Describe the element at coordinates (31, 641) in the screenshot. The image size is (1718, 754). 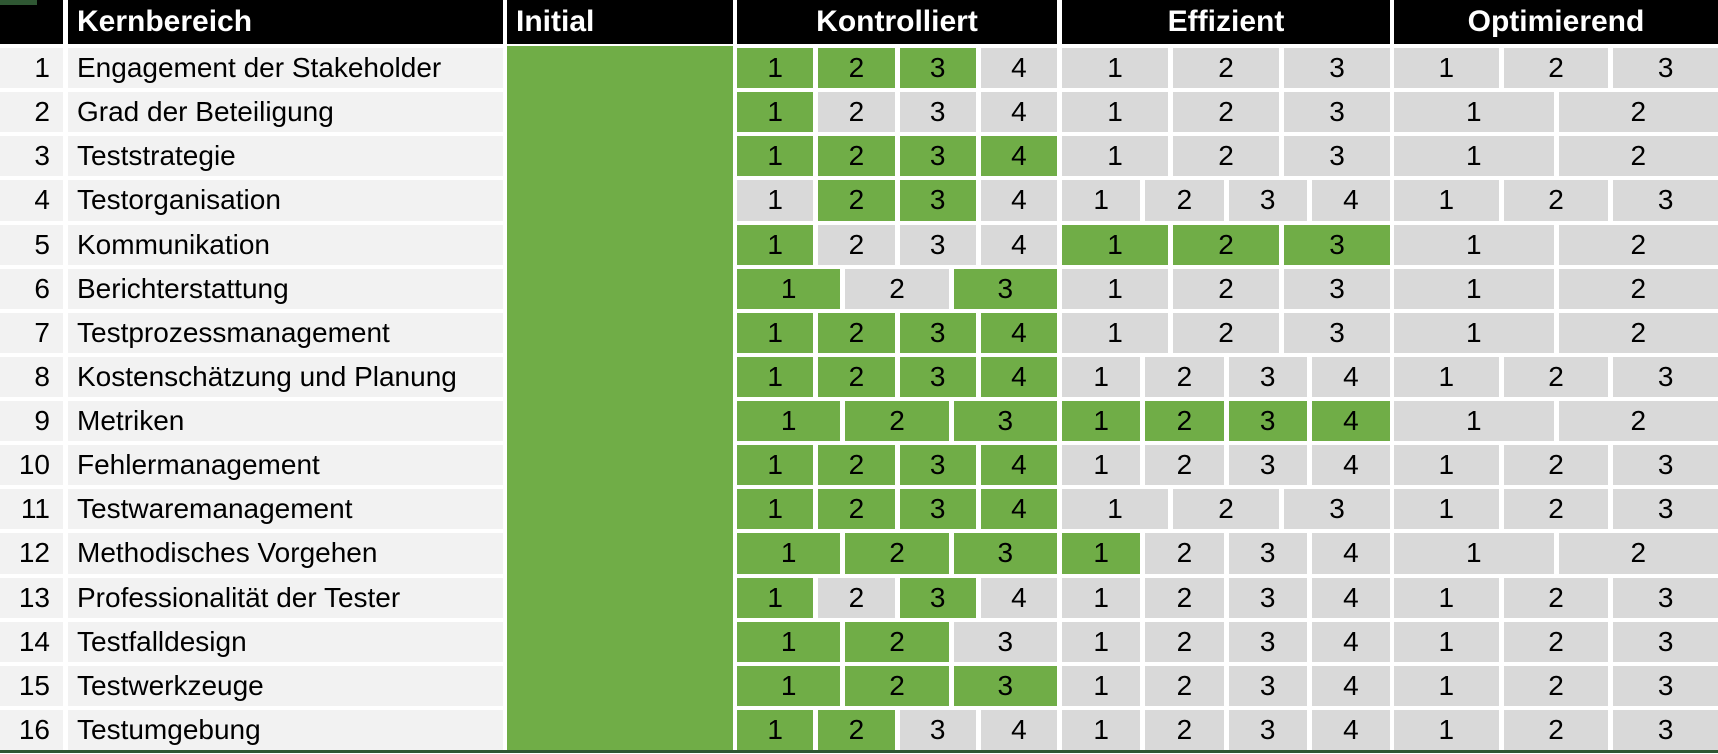
I see `row-number-cell: 14` at that location.